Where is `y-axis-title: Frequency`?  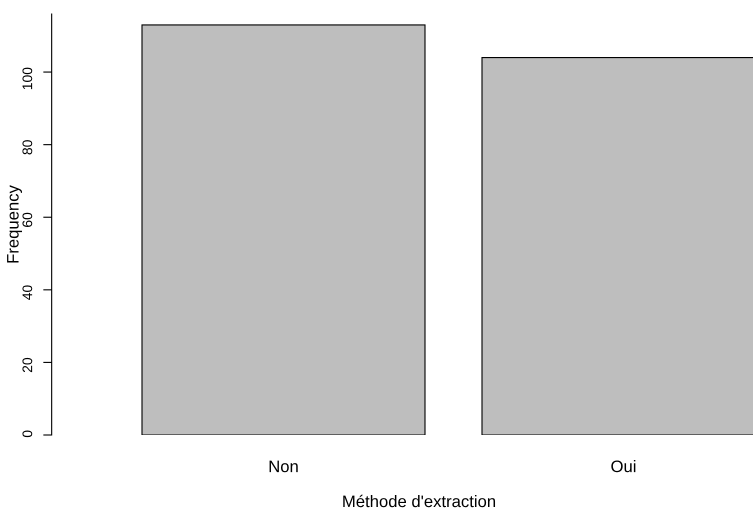
y-axis-title: Frequency is located at coordinates (14, 223).